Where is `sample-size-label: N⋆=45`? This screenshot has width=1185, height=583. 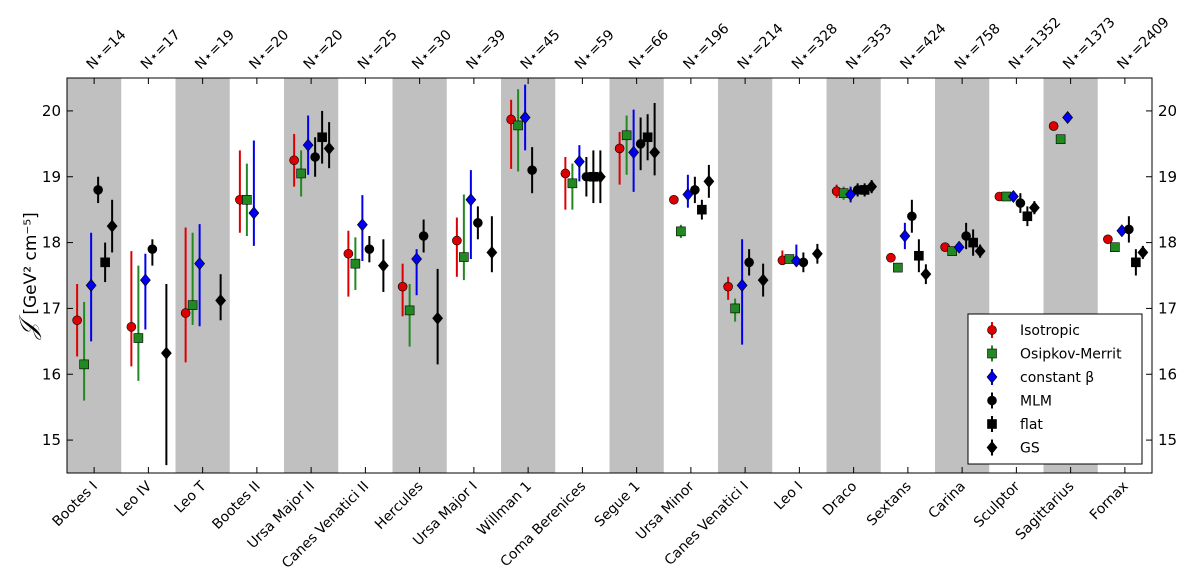
sample-size-label: N⋆=45 is located at coordinates (541, 50).